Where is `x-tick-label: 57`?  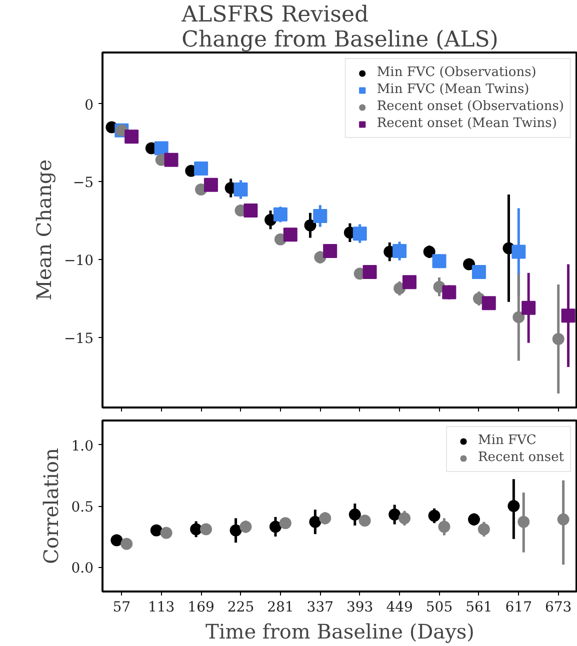
x-tick-label: 57 is located at coordinates (121, 608).